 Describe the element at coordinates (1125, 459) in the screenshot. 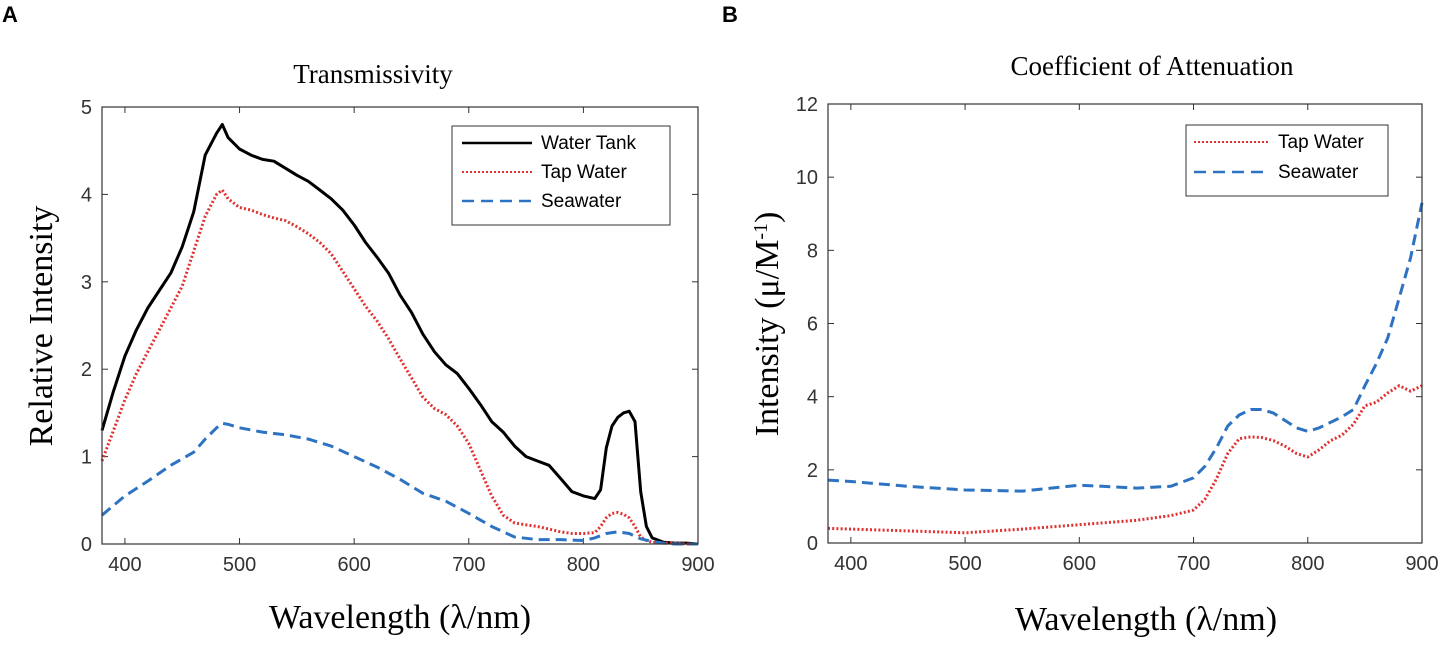

I see `series-line-tap-water` at that location.